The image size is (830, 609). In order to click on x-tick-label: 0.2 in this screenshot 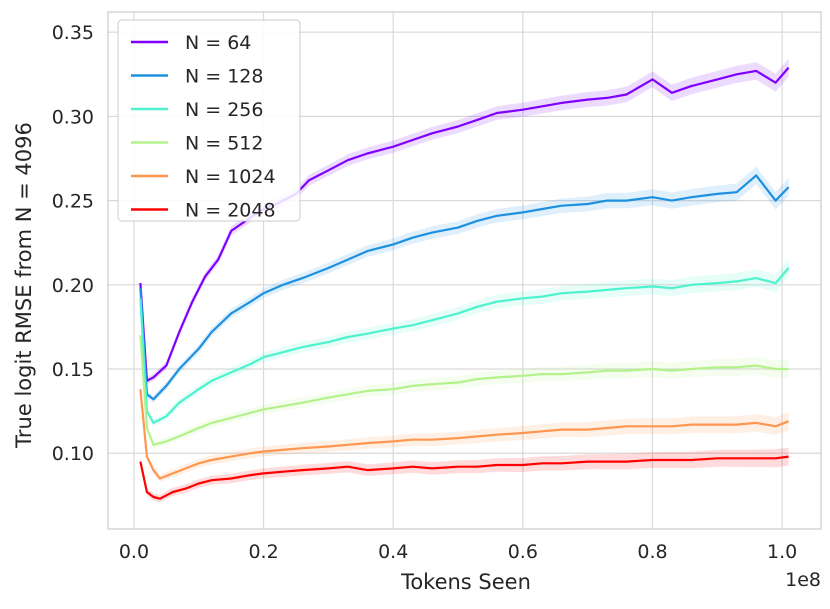, I will do `click(263, 552)`.